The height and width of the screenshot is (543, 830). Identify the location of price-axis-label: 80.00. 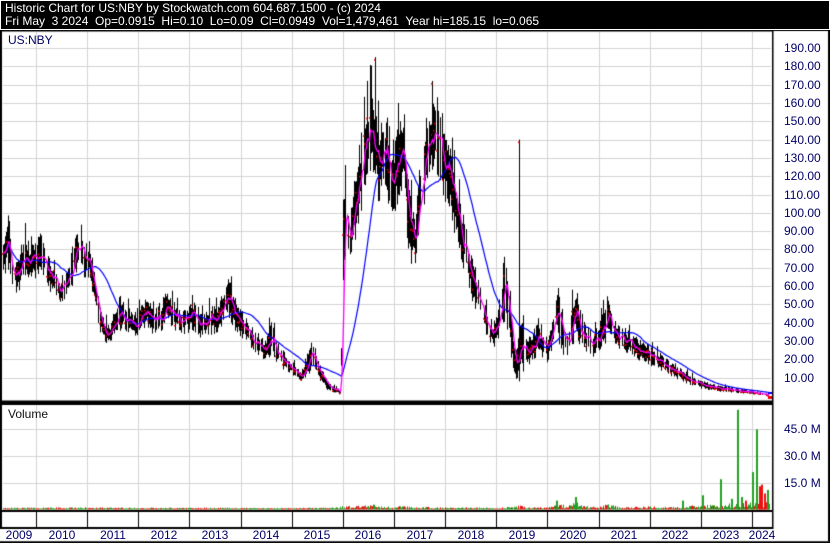
(799, 249).